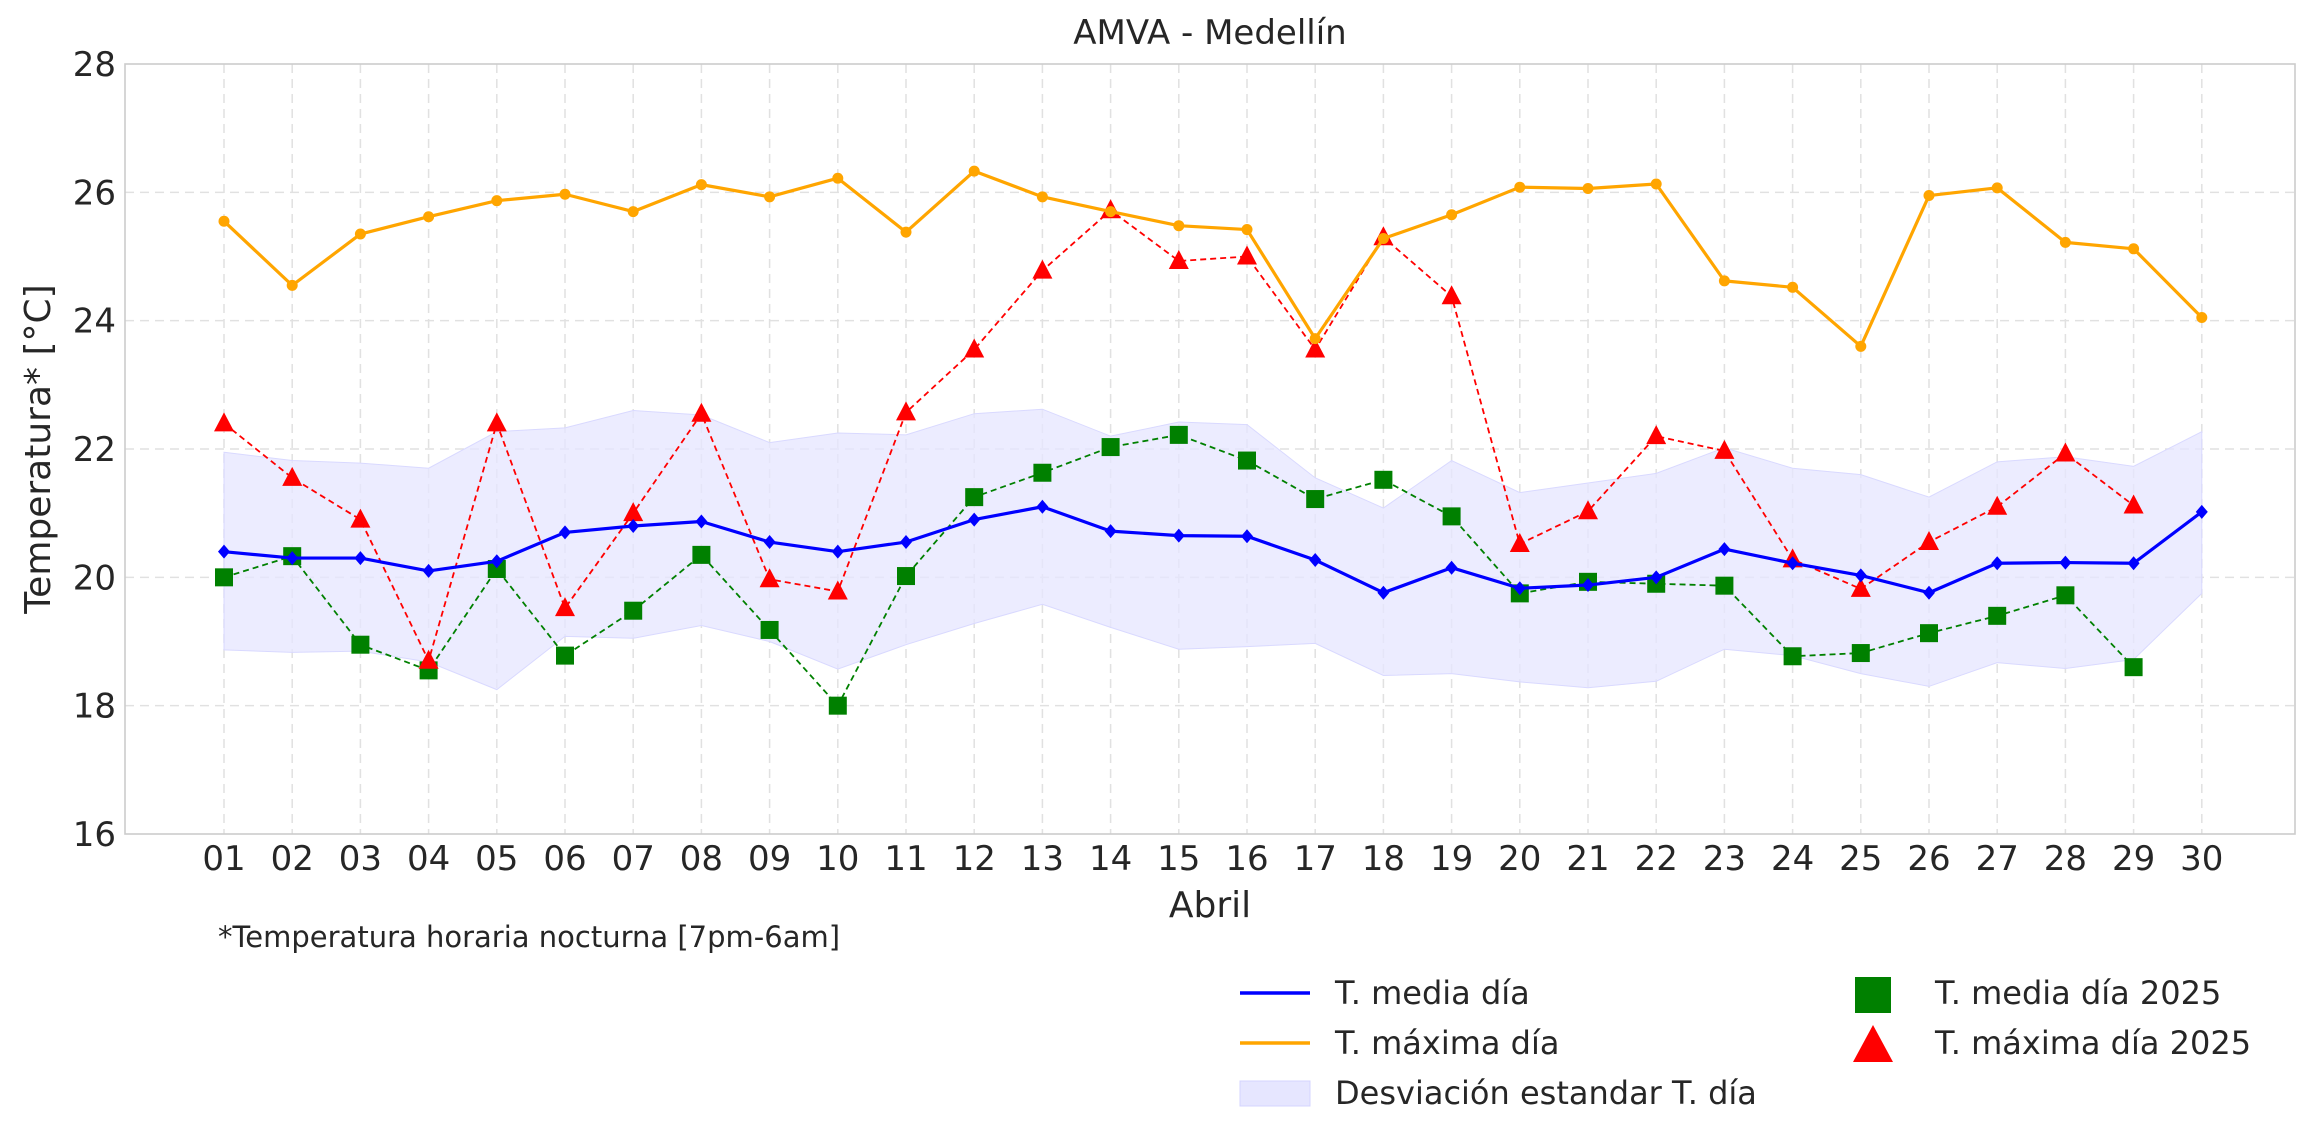  I want to click on legend-label-t-maxima-2025: T. máxima día 2025, so click(2092, 1043).